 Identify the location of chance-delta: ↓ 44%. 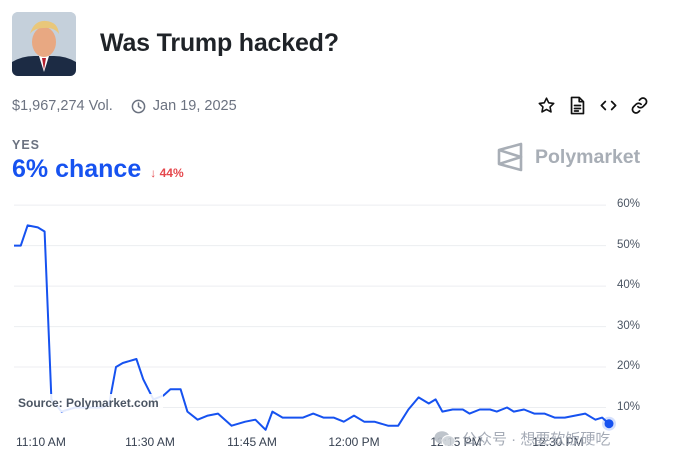
(166, 173).